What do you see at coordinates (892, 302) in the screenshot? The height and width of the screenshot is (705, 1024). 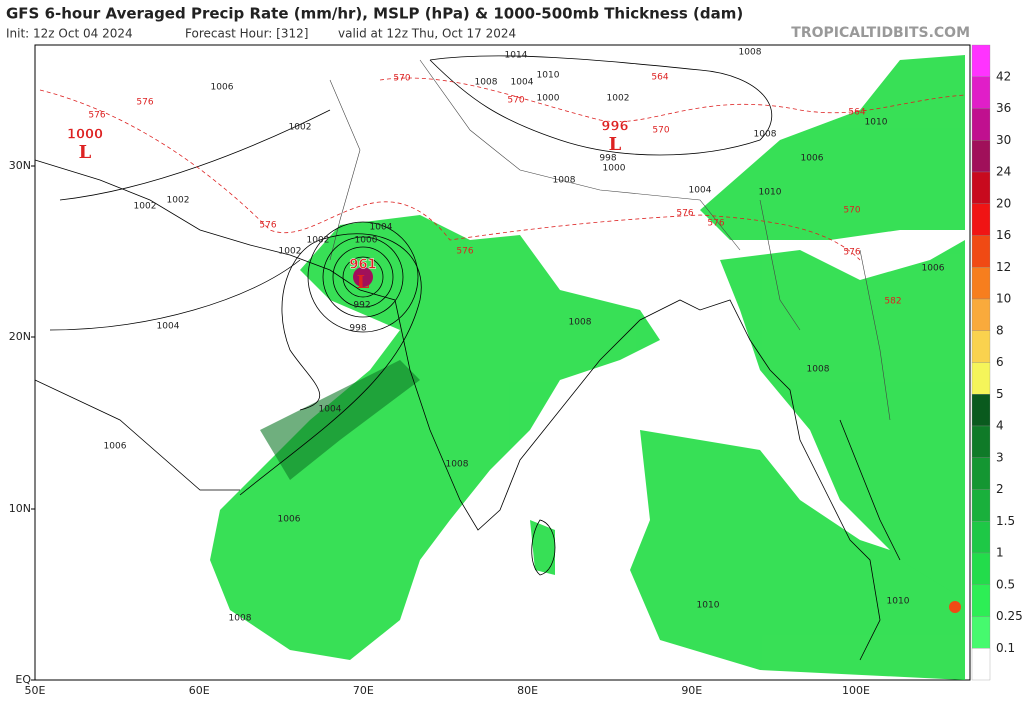 I see `thickness-label: 582` at bounding box center [892, 302].